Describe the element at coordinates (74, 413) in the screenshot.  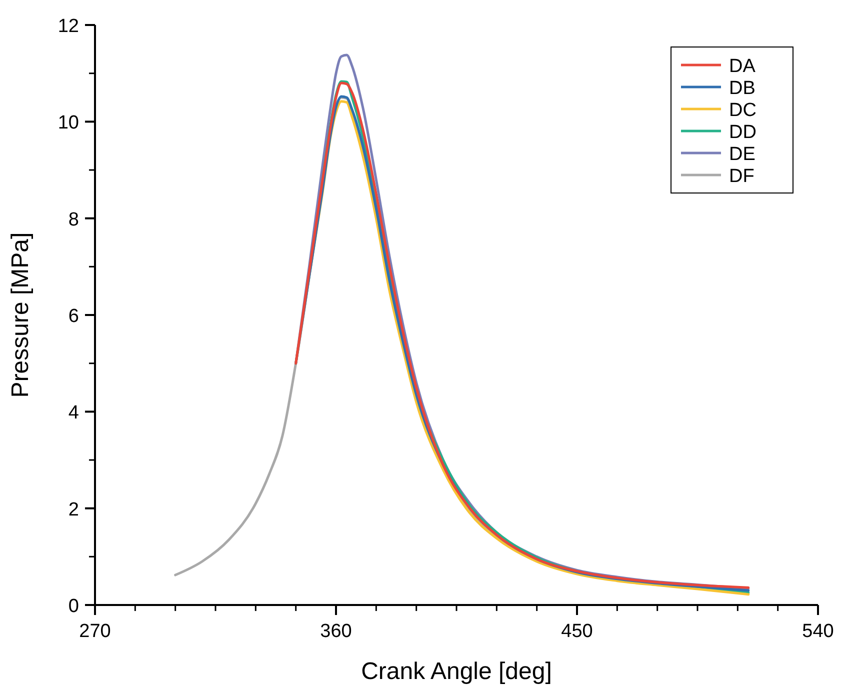
I see `y-tick-label: 4` at that location.